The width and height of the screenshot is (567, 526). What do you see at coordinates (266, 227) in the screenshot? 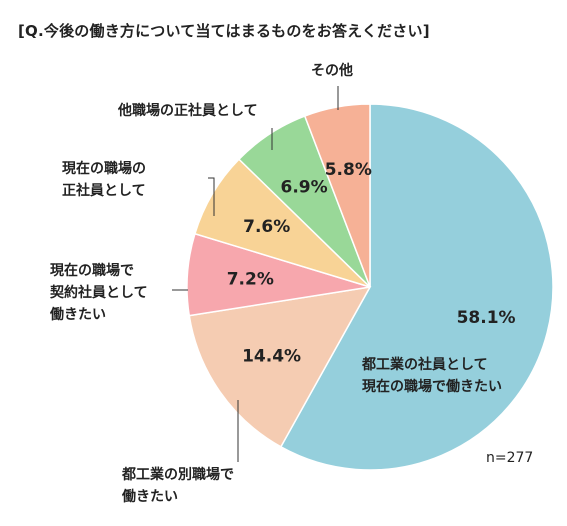
I see `value-label-3: 7.6%` at bounding box center [266, 227].